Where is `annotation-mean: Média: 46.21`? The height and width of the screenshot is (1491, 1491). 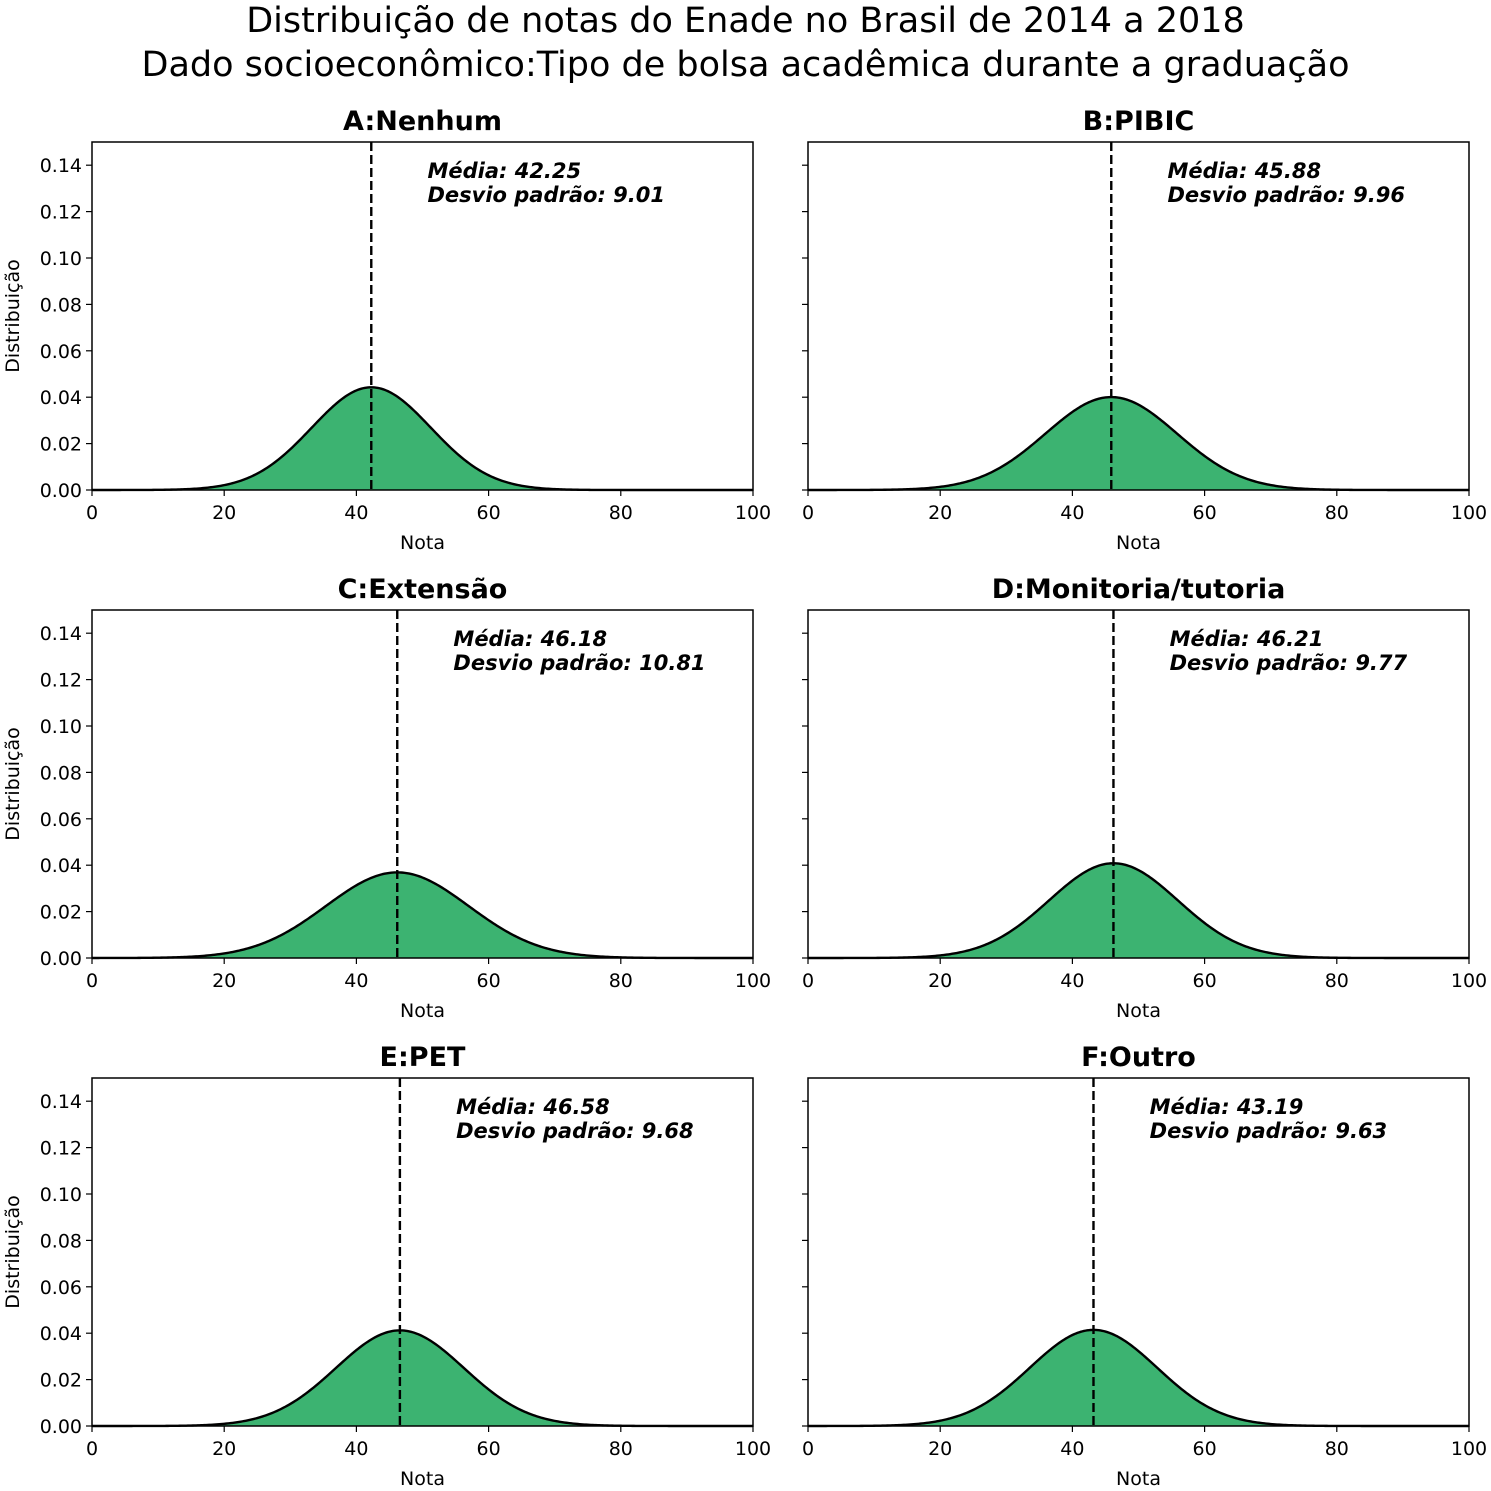 annotation-mean: Média: 46.21 is located at coordinates (1247, 639).